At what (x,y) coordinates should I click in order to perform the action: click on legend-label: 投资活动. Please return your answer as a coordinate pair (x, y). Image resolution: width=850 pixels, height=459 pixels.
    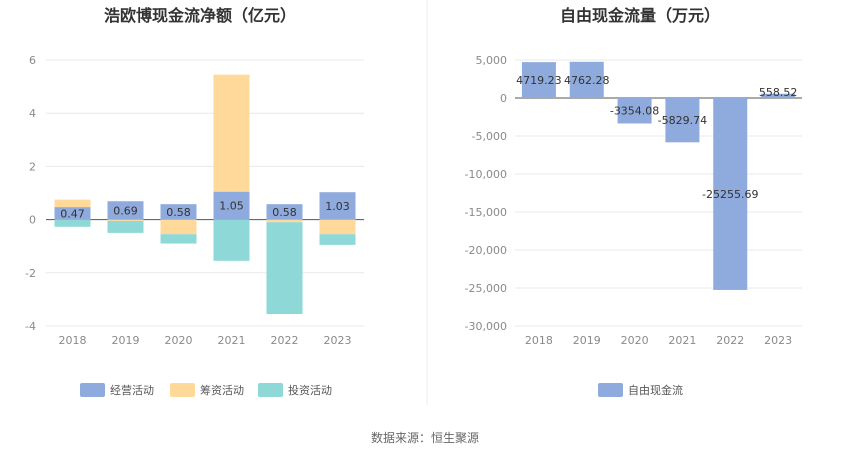
    Looking at the image, I should click on (310, 390).